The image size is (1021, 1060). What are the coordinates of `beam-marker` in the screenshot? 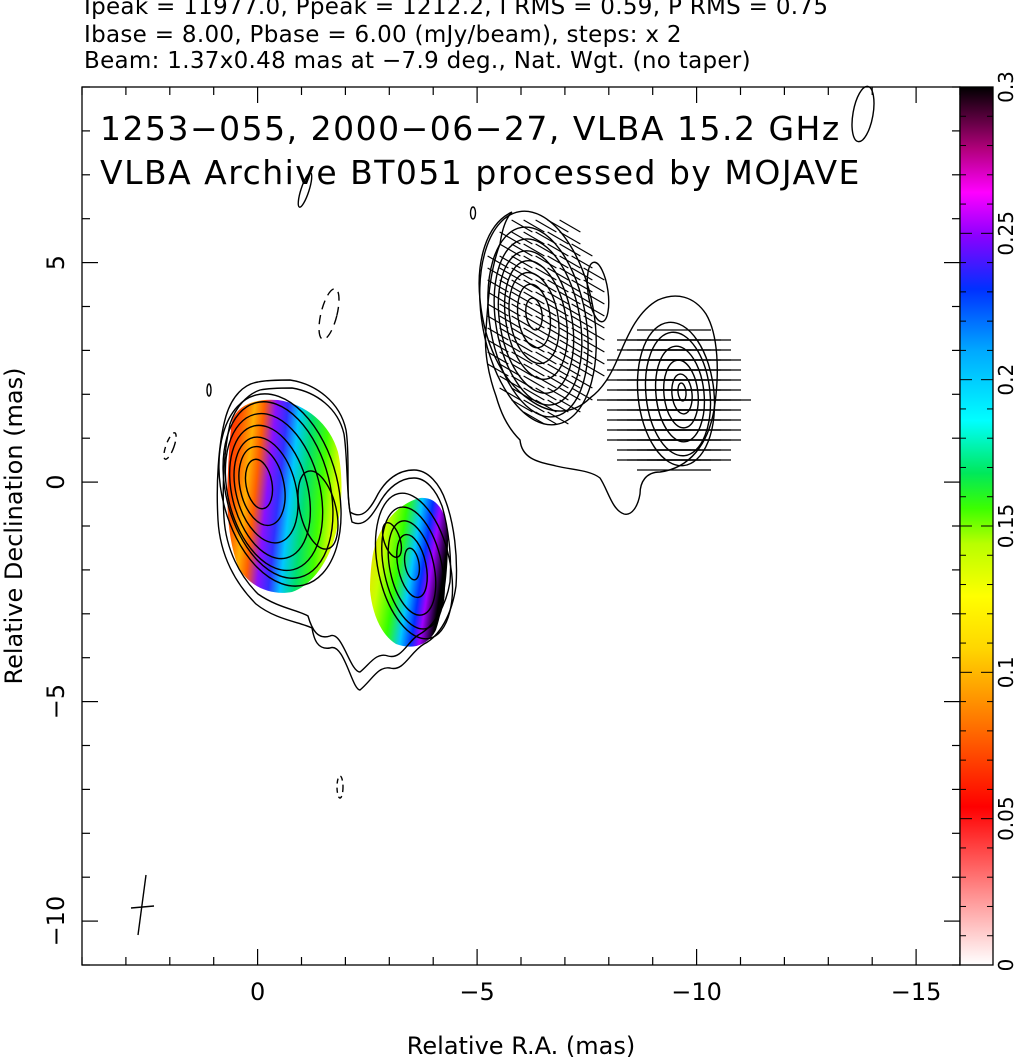 It's located at (142, 905).